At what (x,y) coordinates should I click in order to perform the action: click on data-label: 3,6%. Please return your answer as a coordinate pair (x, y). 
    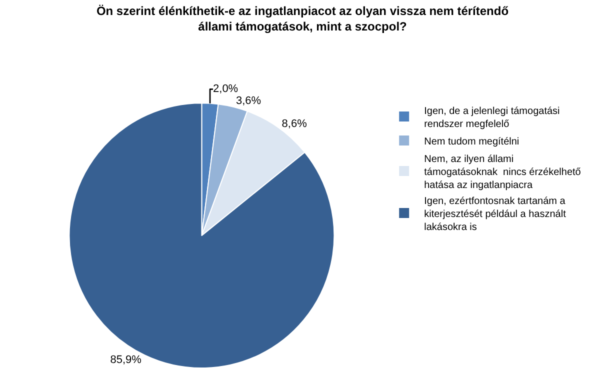
    Looking at the image, I should click on (249, 101).